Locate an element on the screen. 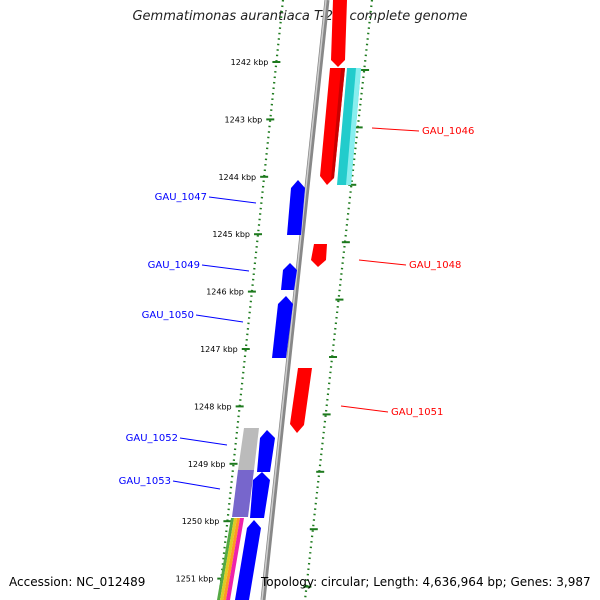 The image size is (600, 600). gene-label-GAU_1049: GAU_1049 is located at coordinates (174, 265).